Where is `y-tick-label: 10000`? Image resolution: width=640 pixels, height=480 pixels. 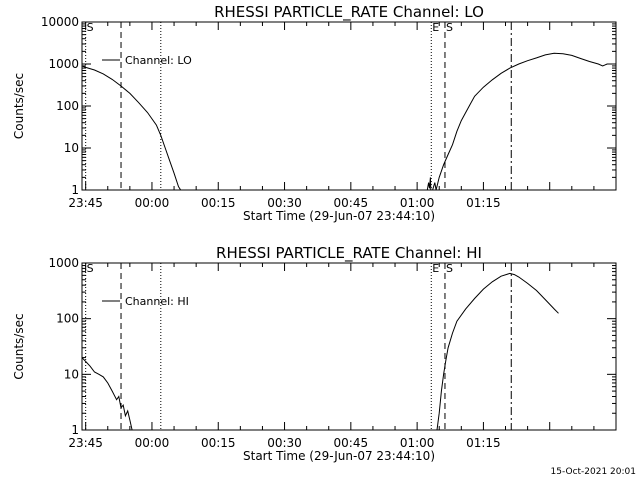
y-tick-label: 10000 is located at coordinates (60, 22).